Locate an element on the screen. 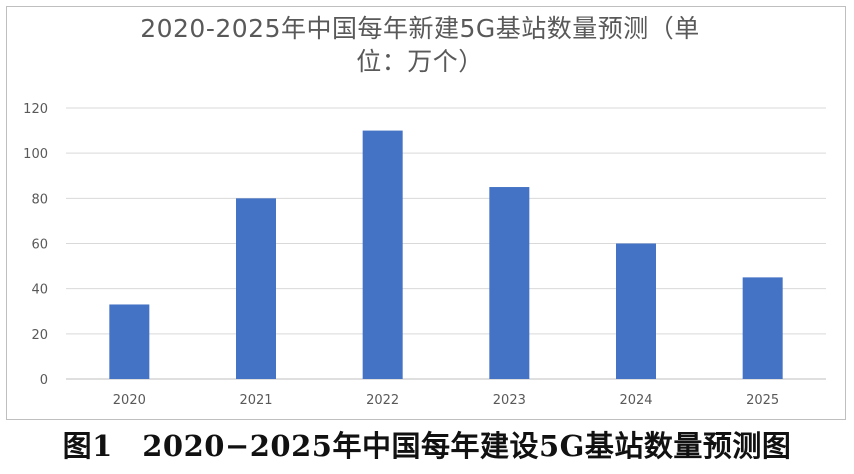  chart-title-line-1: 2020-2025年中国每年新建5G基站数量预测（单 is located at coordinates (420, 28).